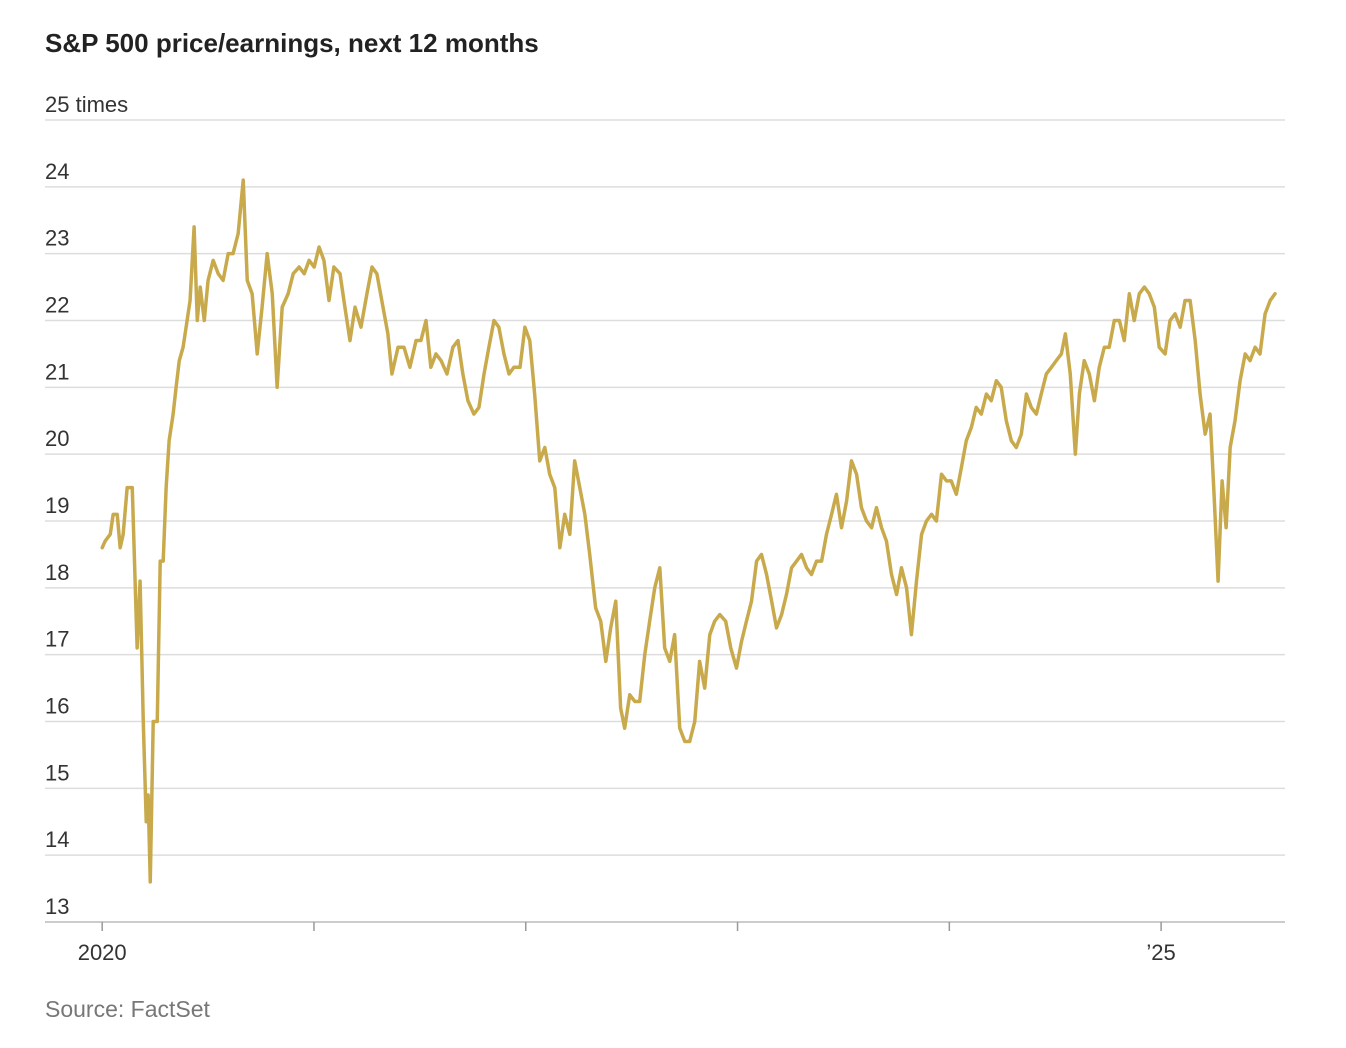 The height and width of the screenshot is (1048, 1346). What do you see at coordinates (57, 906) in the screenshot?
I see `y-tick-label: 13` at bounding box center [57, 906].